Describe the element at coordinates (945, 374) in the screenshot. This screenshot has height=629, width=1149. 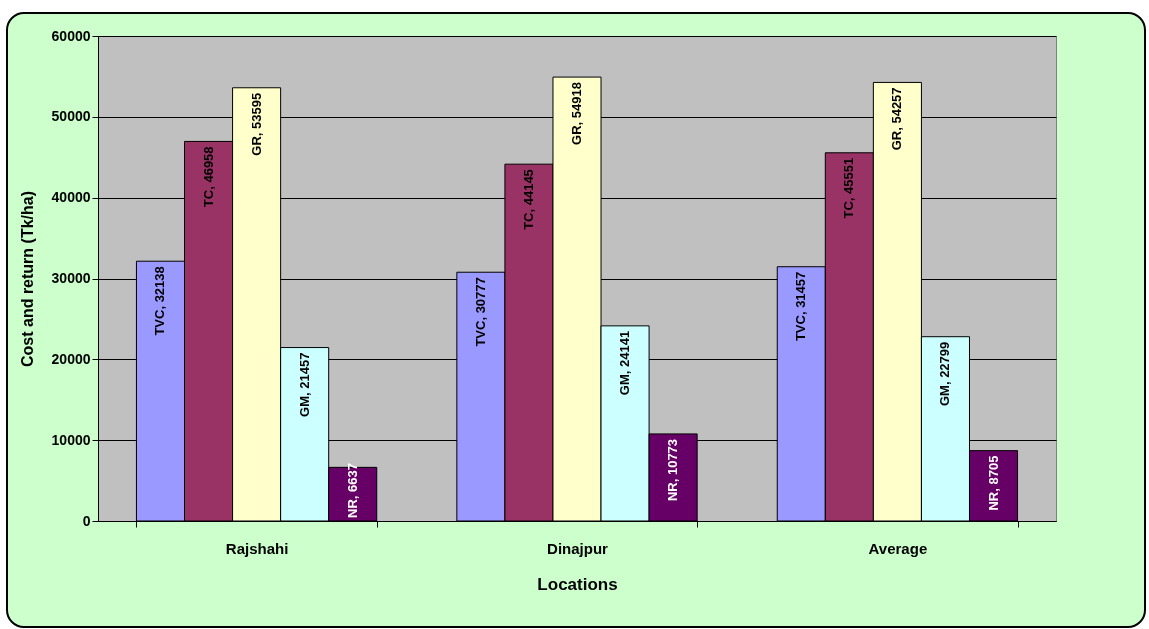
I see `data-label: GM, 22799` at that location.